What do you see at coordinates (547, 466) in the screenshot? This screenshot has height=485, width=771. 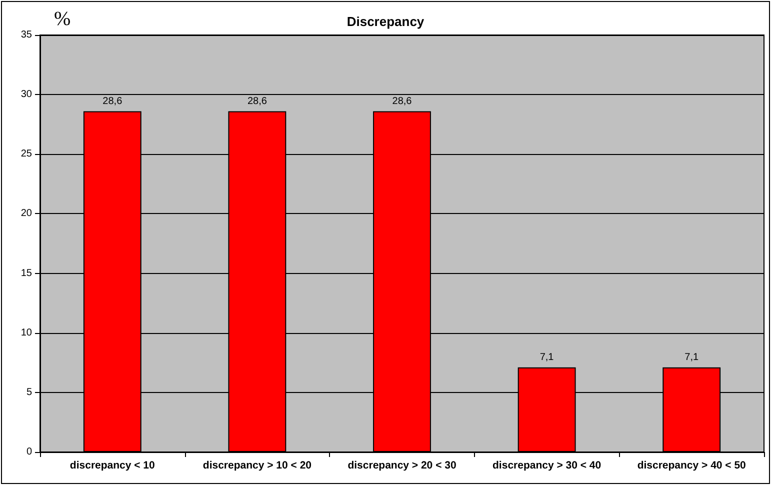 I see `x-tick-label: discrepancy > 30 < 40` at bounding box center [547, 466].